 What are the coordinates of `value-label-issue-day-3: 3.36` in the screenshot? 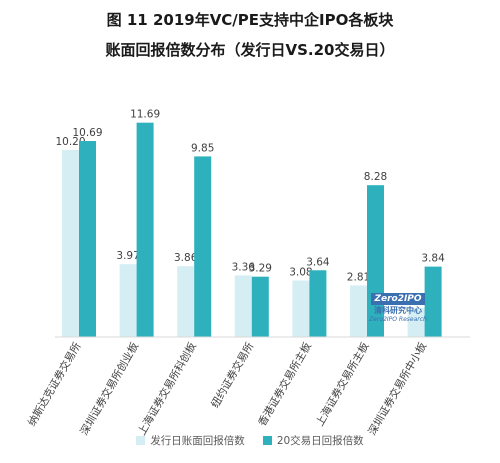 It's located at (244, 267).